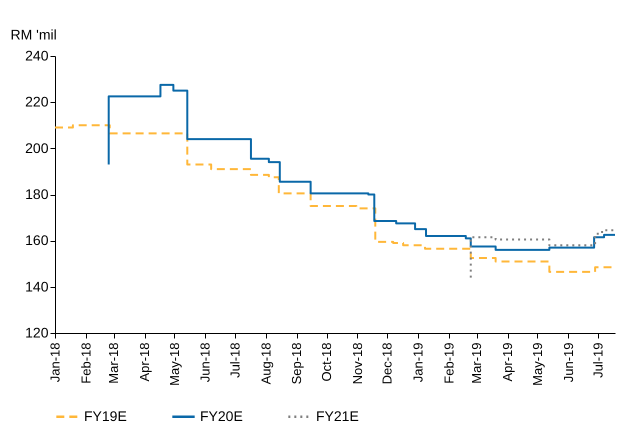  What do you see at coordinates (387, 363) in the screenshot?
I see `x-tick-label: Dec-18` at bounding box center [387, 363].